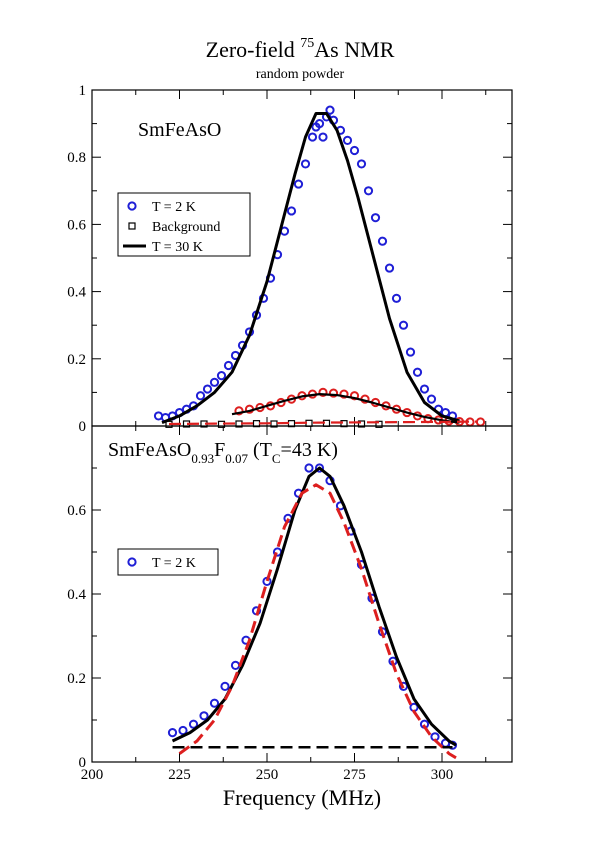  I want to click on chart-subtitle: random powder, so click(300, 74).